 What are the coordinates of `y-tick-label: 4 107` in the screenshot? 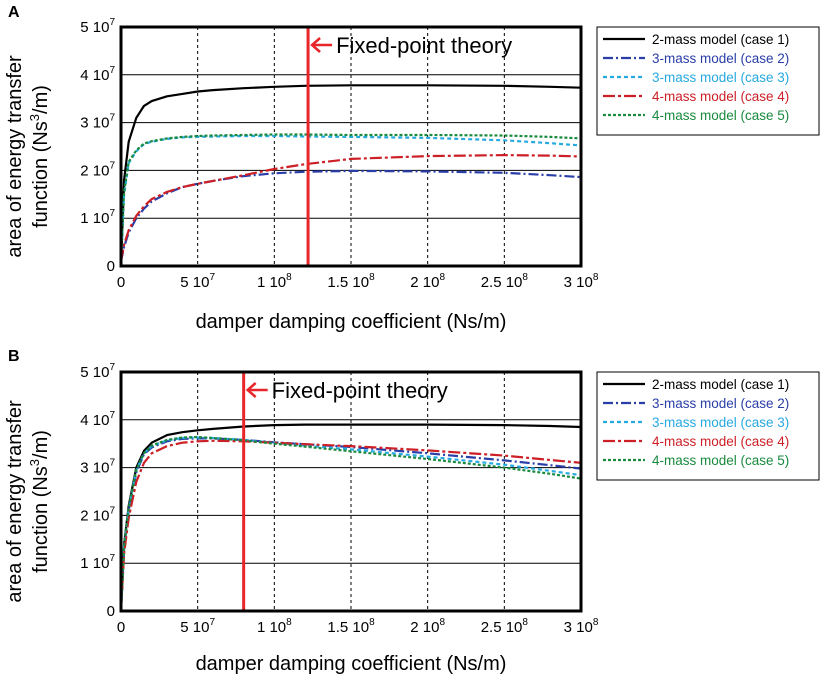 It's located at (97, 419).